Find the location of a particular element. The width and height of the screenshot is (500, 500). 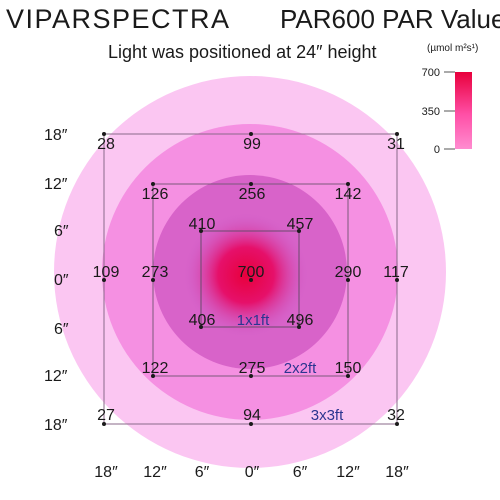

y-label-6-bottom: 6″ is located at coordinates (61, 329).